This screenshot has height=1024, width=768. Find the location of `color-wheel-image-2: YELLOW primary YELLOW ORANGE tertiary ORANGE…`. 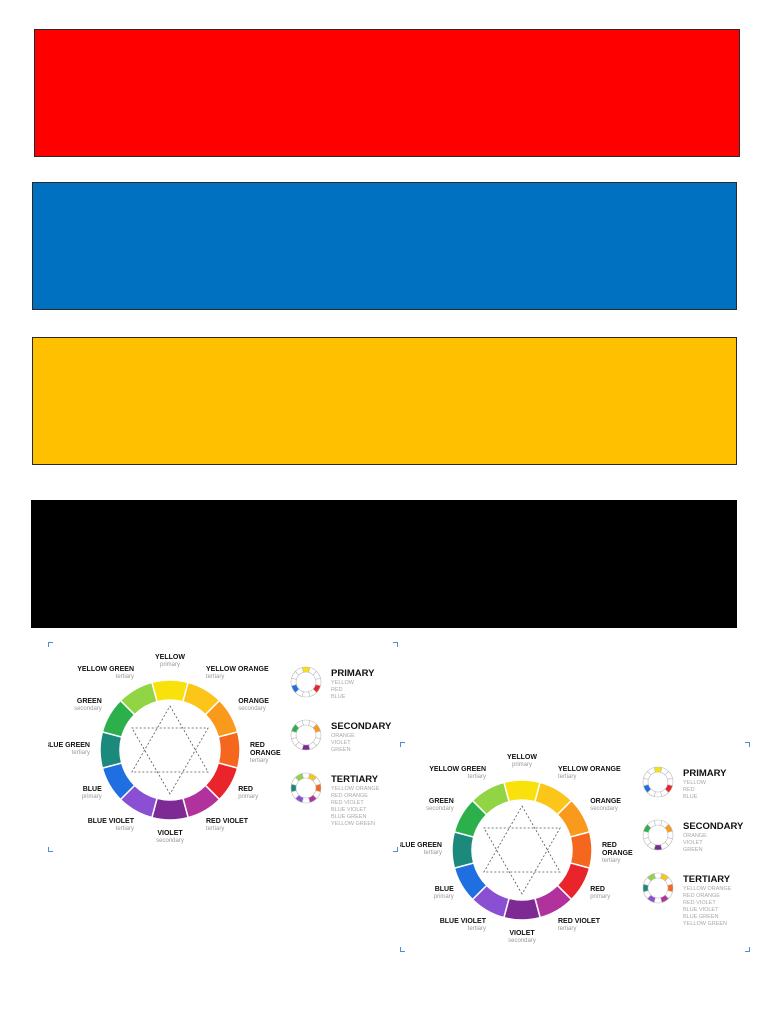

color-wheel-image-2: YELLOW primary YELLOW ORANGE tertiary ORANGE… is located at coordinates (575, 847).